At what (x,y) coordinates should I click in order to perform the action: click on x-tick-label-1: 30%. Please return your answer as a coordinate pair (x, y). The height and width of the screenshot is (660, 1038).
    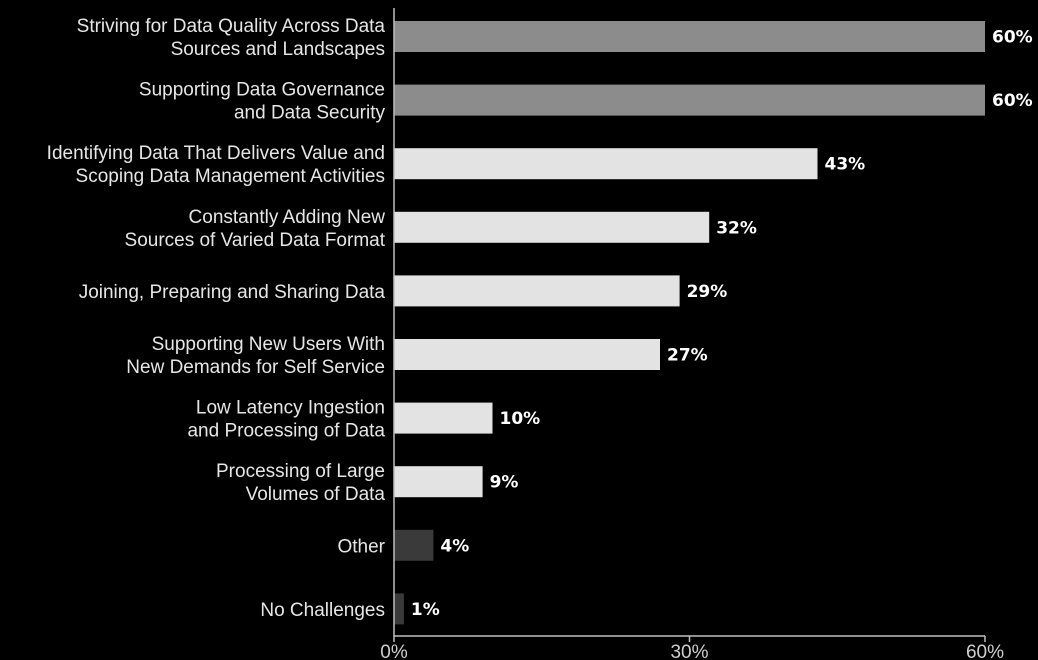
    Looking at the image, I should click on (689, 651).